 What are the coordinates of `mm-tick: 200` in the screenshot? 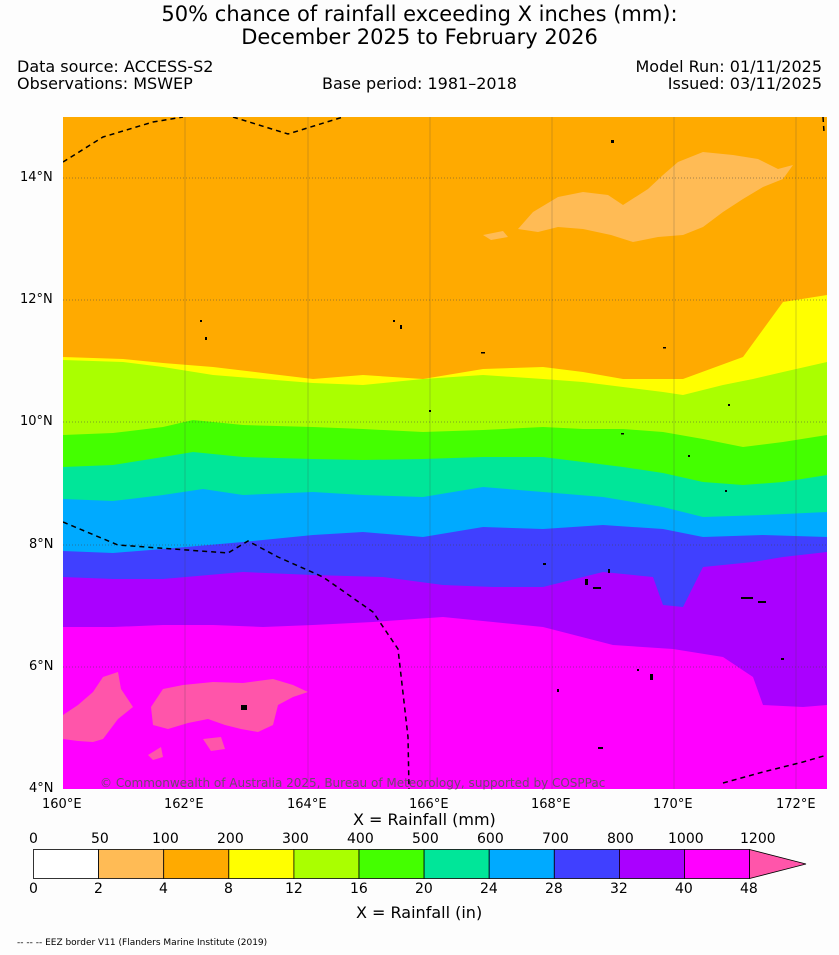 It's located at (230, 839).